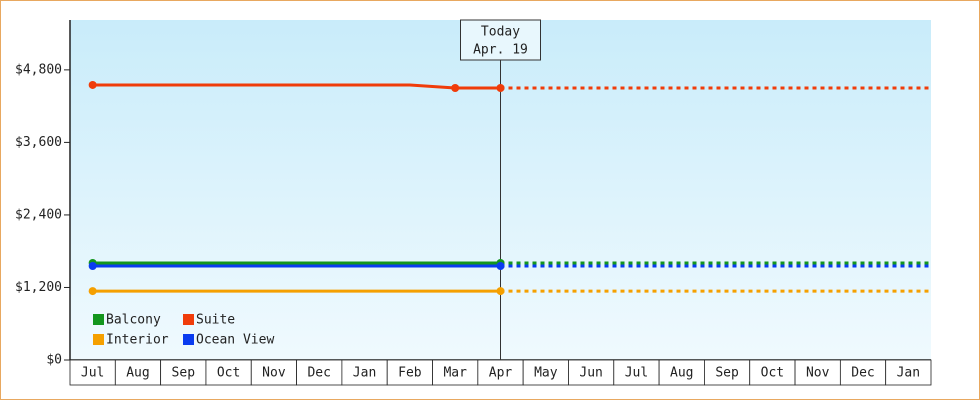  What do you see at coordinates (500, 50) in the screenshot?
I see `today-label: Apr. 19` at bounding box center [500, 50].